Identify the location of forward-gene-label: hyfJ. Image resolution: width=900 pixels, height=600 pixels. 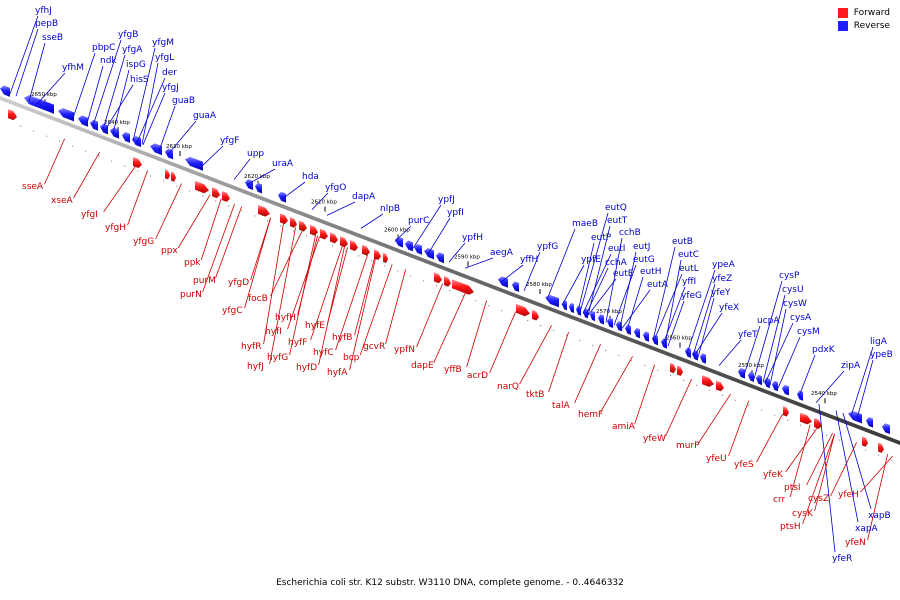
(255, 367).